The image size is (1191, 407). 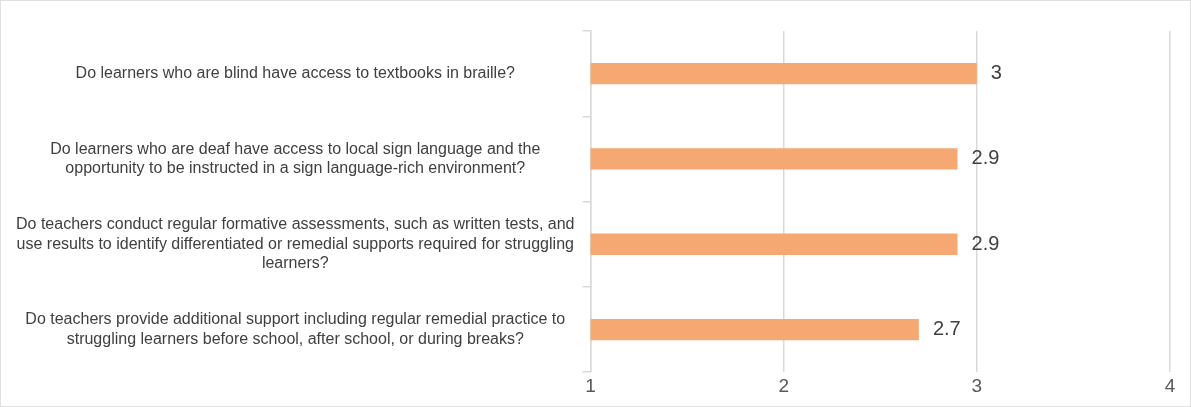 What do you see at coordinates (295, 157) in the screenshot?
I see `y-tick-label: Do learners who are deaf have access to local sign language and the opportunity to be instructed in a sign language-rich environment?` at bounding box center [295, 157].